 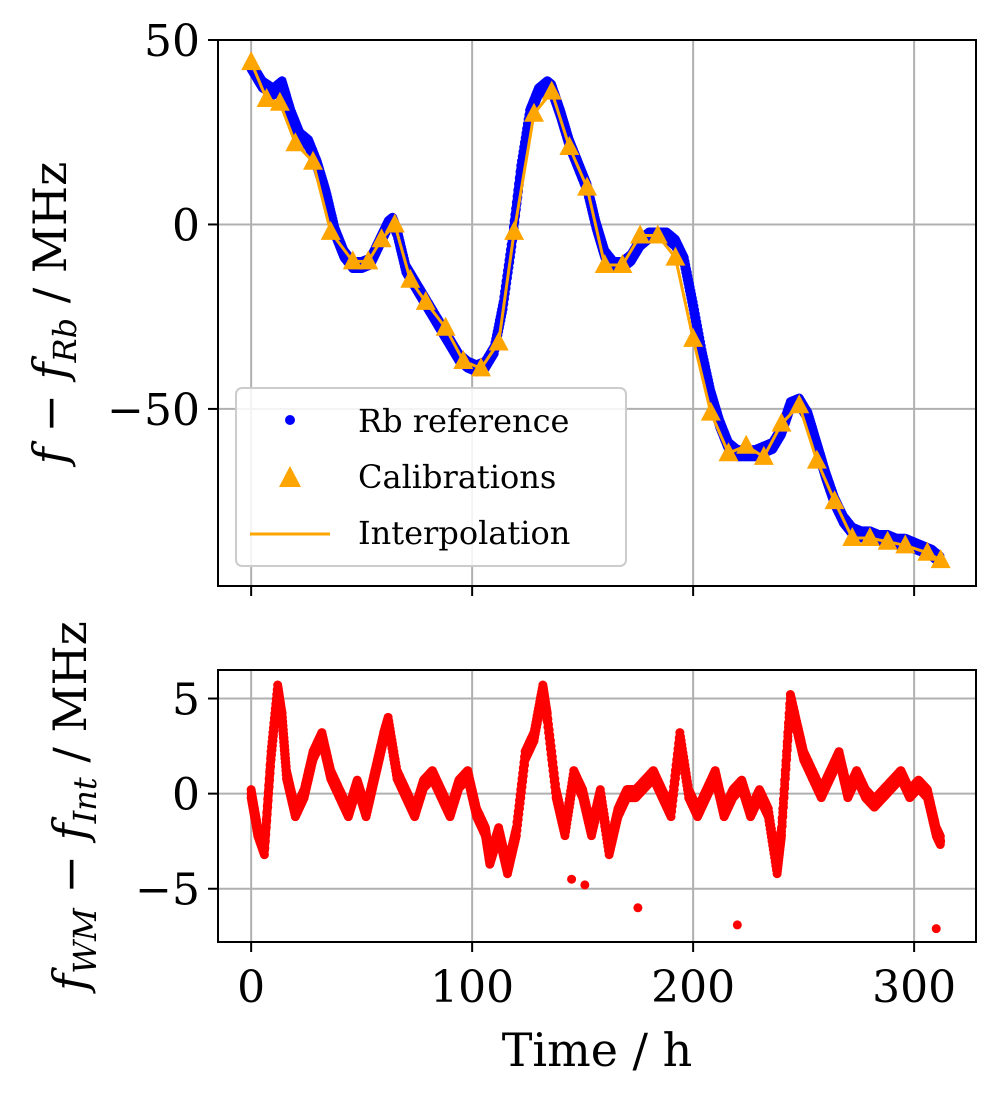 What do you see at coordinates (290, 420) in the screenshot?
I see `legend-marker-rb` at bounding box center [290, 420].